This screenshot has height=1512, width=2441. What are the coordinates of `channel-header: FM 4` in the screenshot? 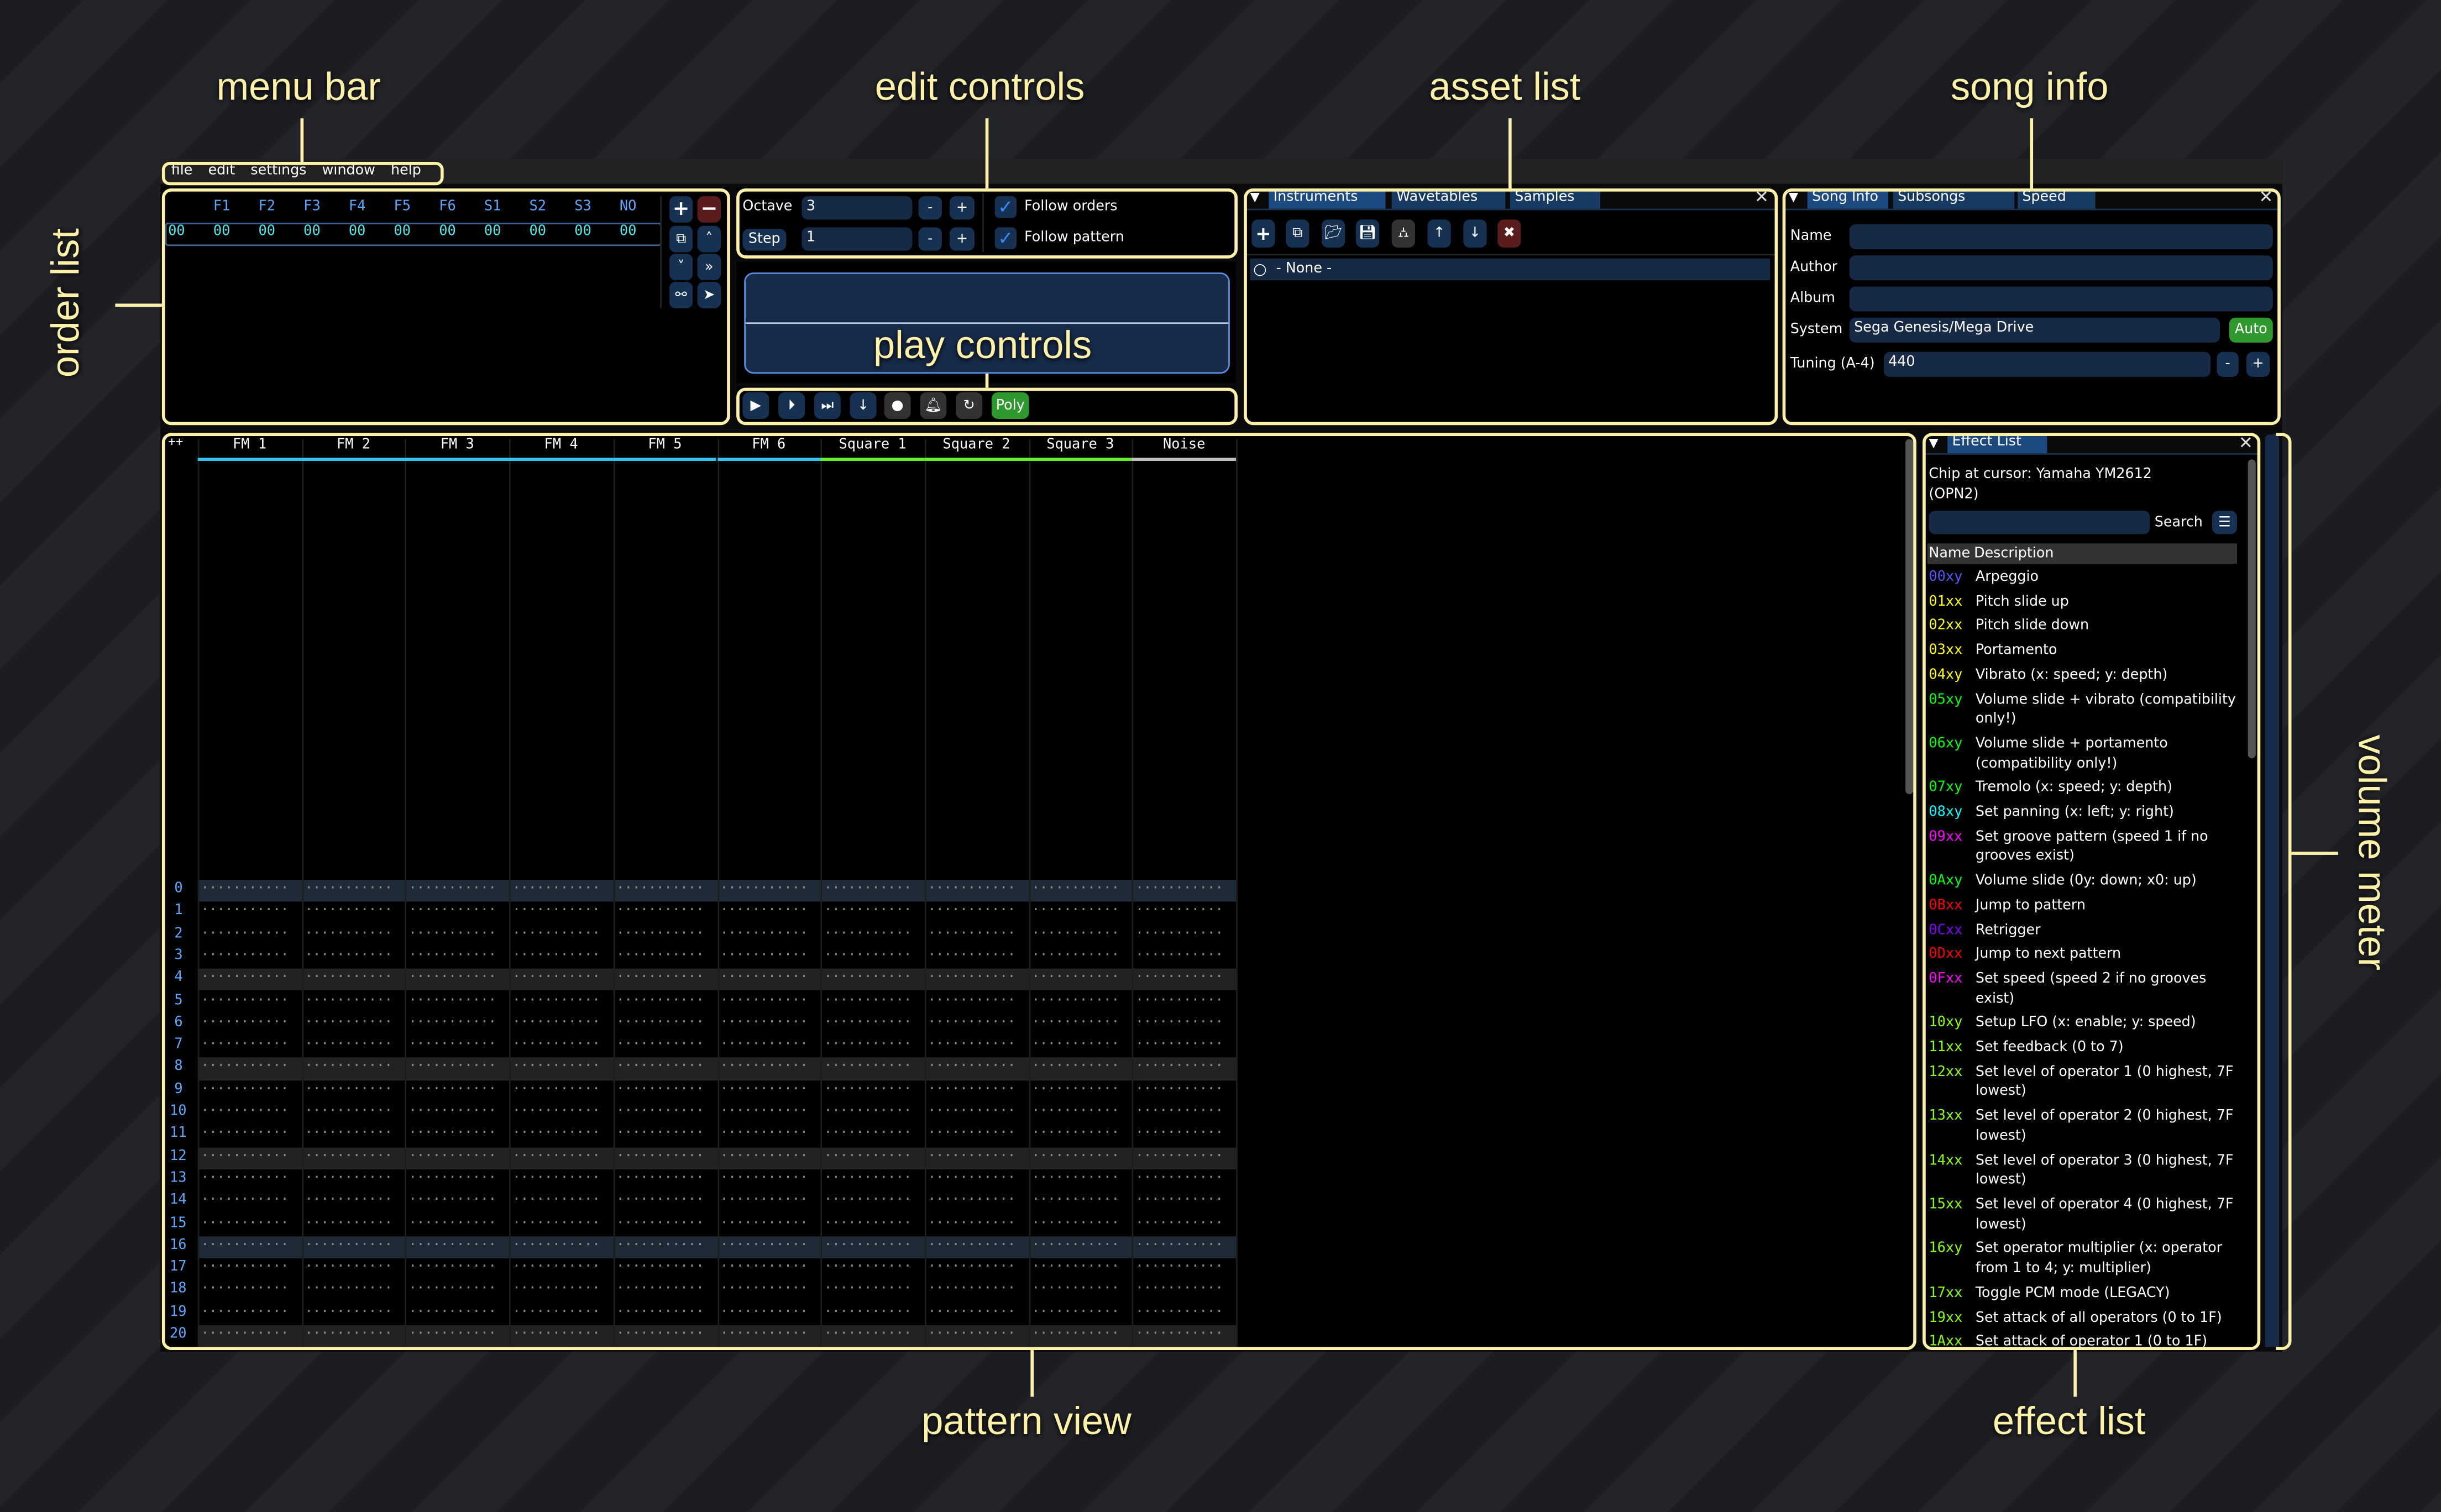 It's located at (561, 445).